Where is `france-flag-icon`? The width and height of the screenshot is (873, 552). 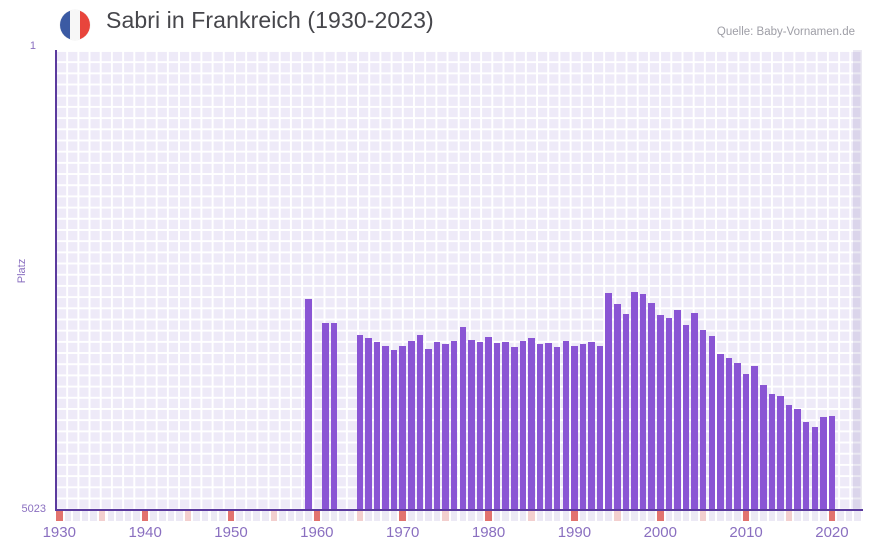 france-flag-icon is located at coordinates (75, 25).